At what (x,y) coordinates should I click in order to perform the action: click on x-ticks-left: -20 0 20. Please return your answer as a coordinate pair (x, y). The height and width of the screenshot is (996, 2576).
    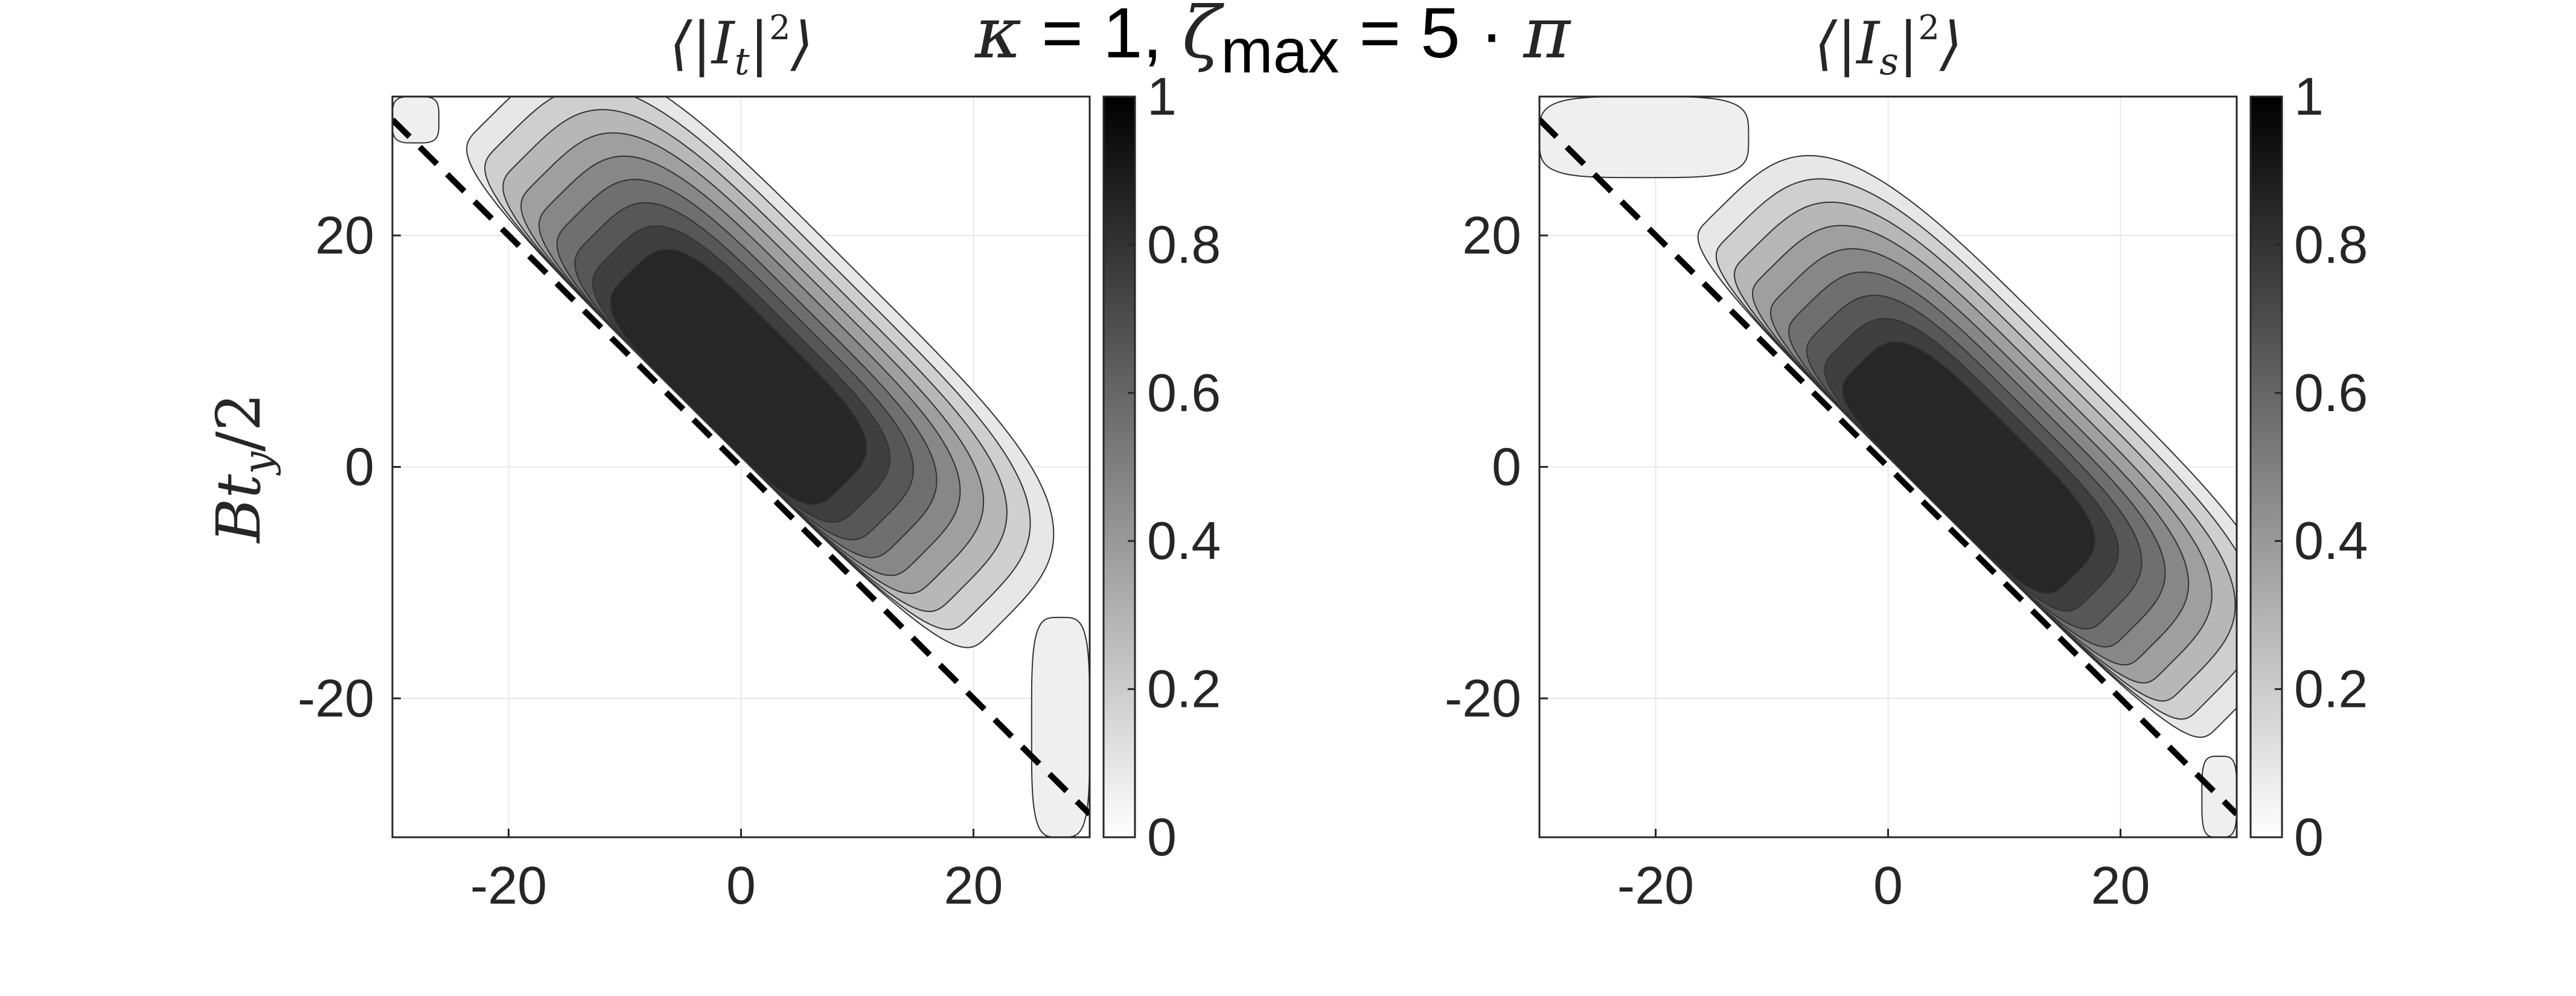
    Looking at the image, I should click on (736, 872).